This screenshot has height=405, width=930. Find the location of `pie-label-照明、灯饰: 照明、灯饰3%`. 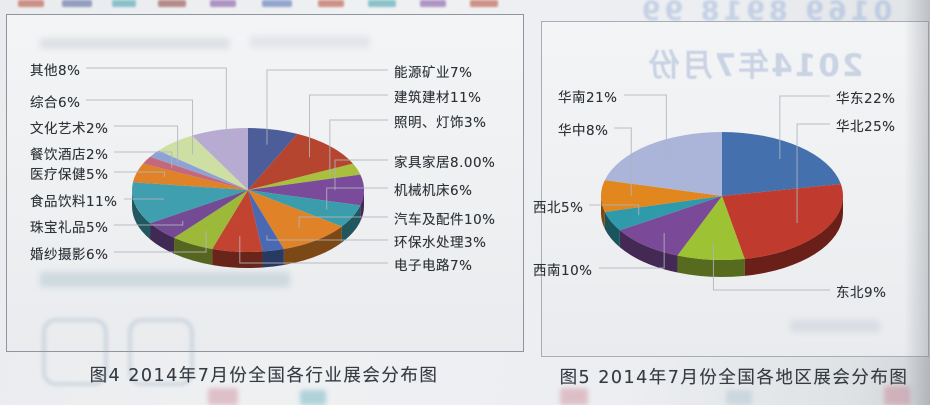

pie-label-照明、灯饰: 照明、灯饰3% is located at coordinates (440, 123).